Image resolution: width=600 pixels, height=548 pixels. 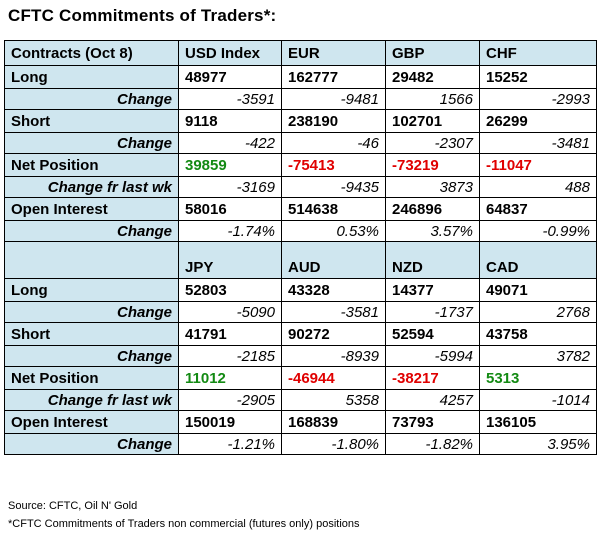 What do you see at coordinates (333, 187) in the screenshot?
I see `net-change-value: -9435` at bounding box center [333, 187].